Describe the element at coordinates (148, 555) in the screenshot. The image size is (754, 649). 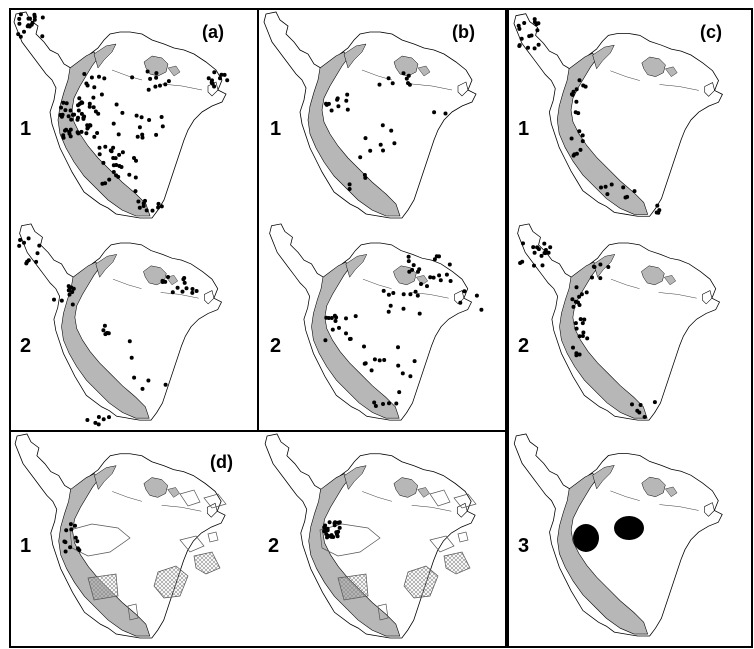
I see `panel-d-map-1-areas` at that location.